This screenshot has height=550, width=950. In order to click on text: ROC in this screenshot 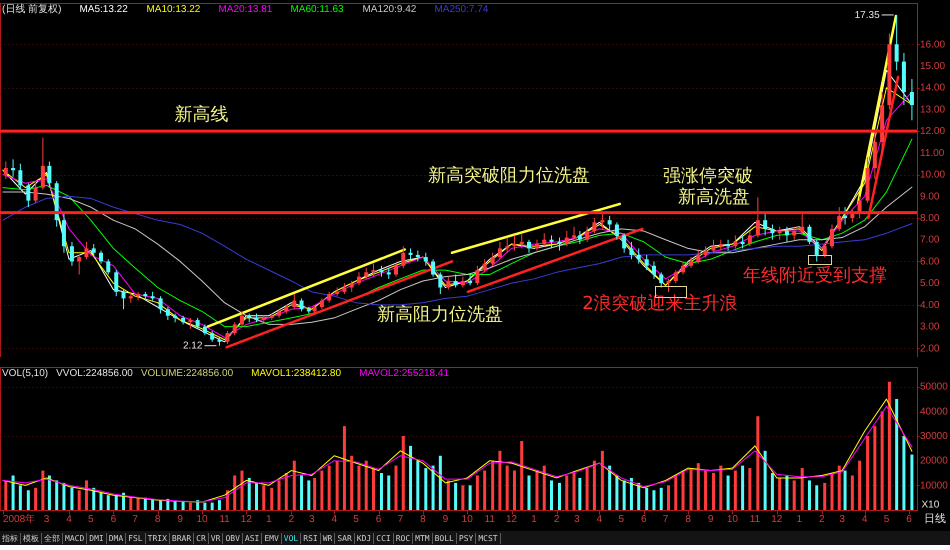, I will do `click(404, 538)`.